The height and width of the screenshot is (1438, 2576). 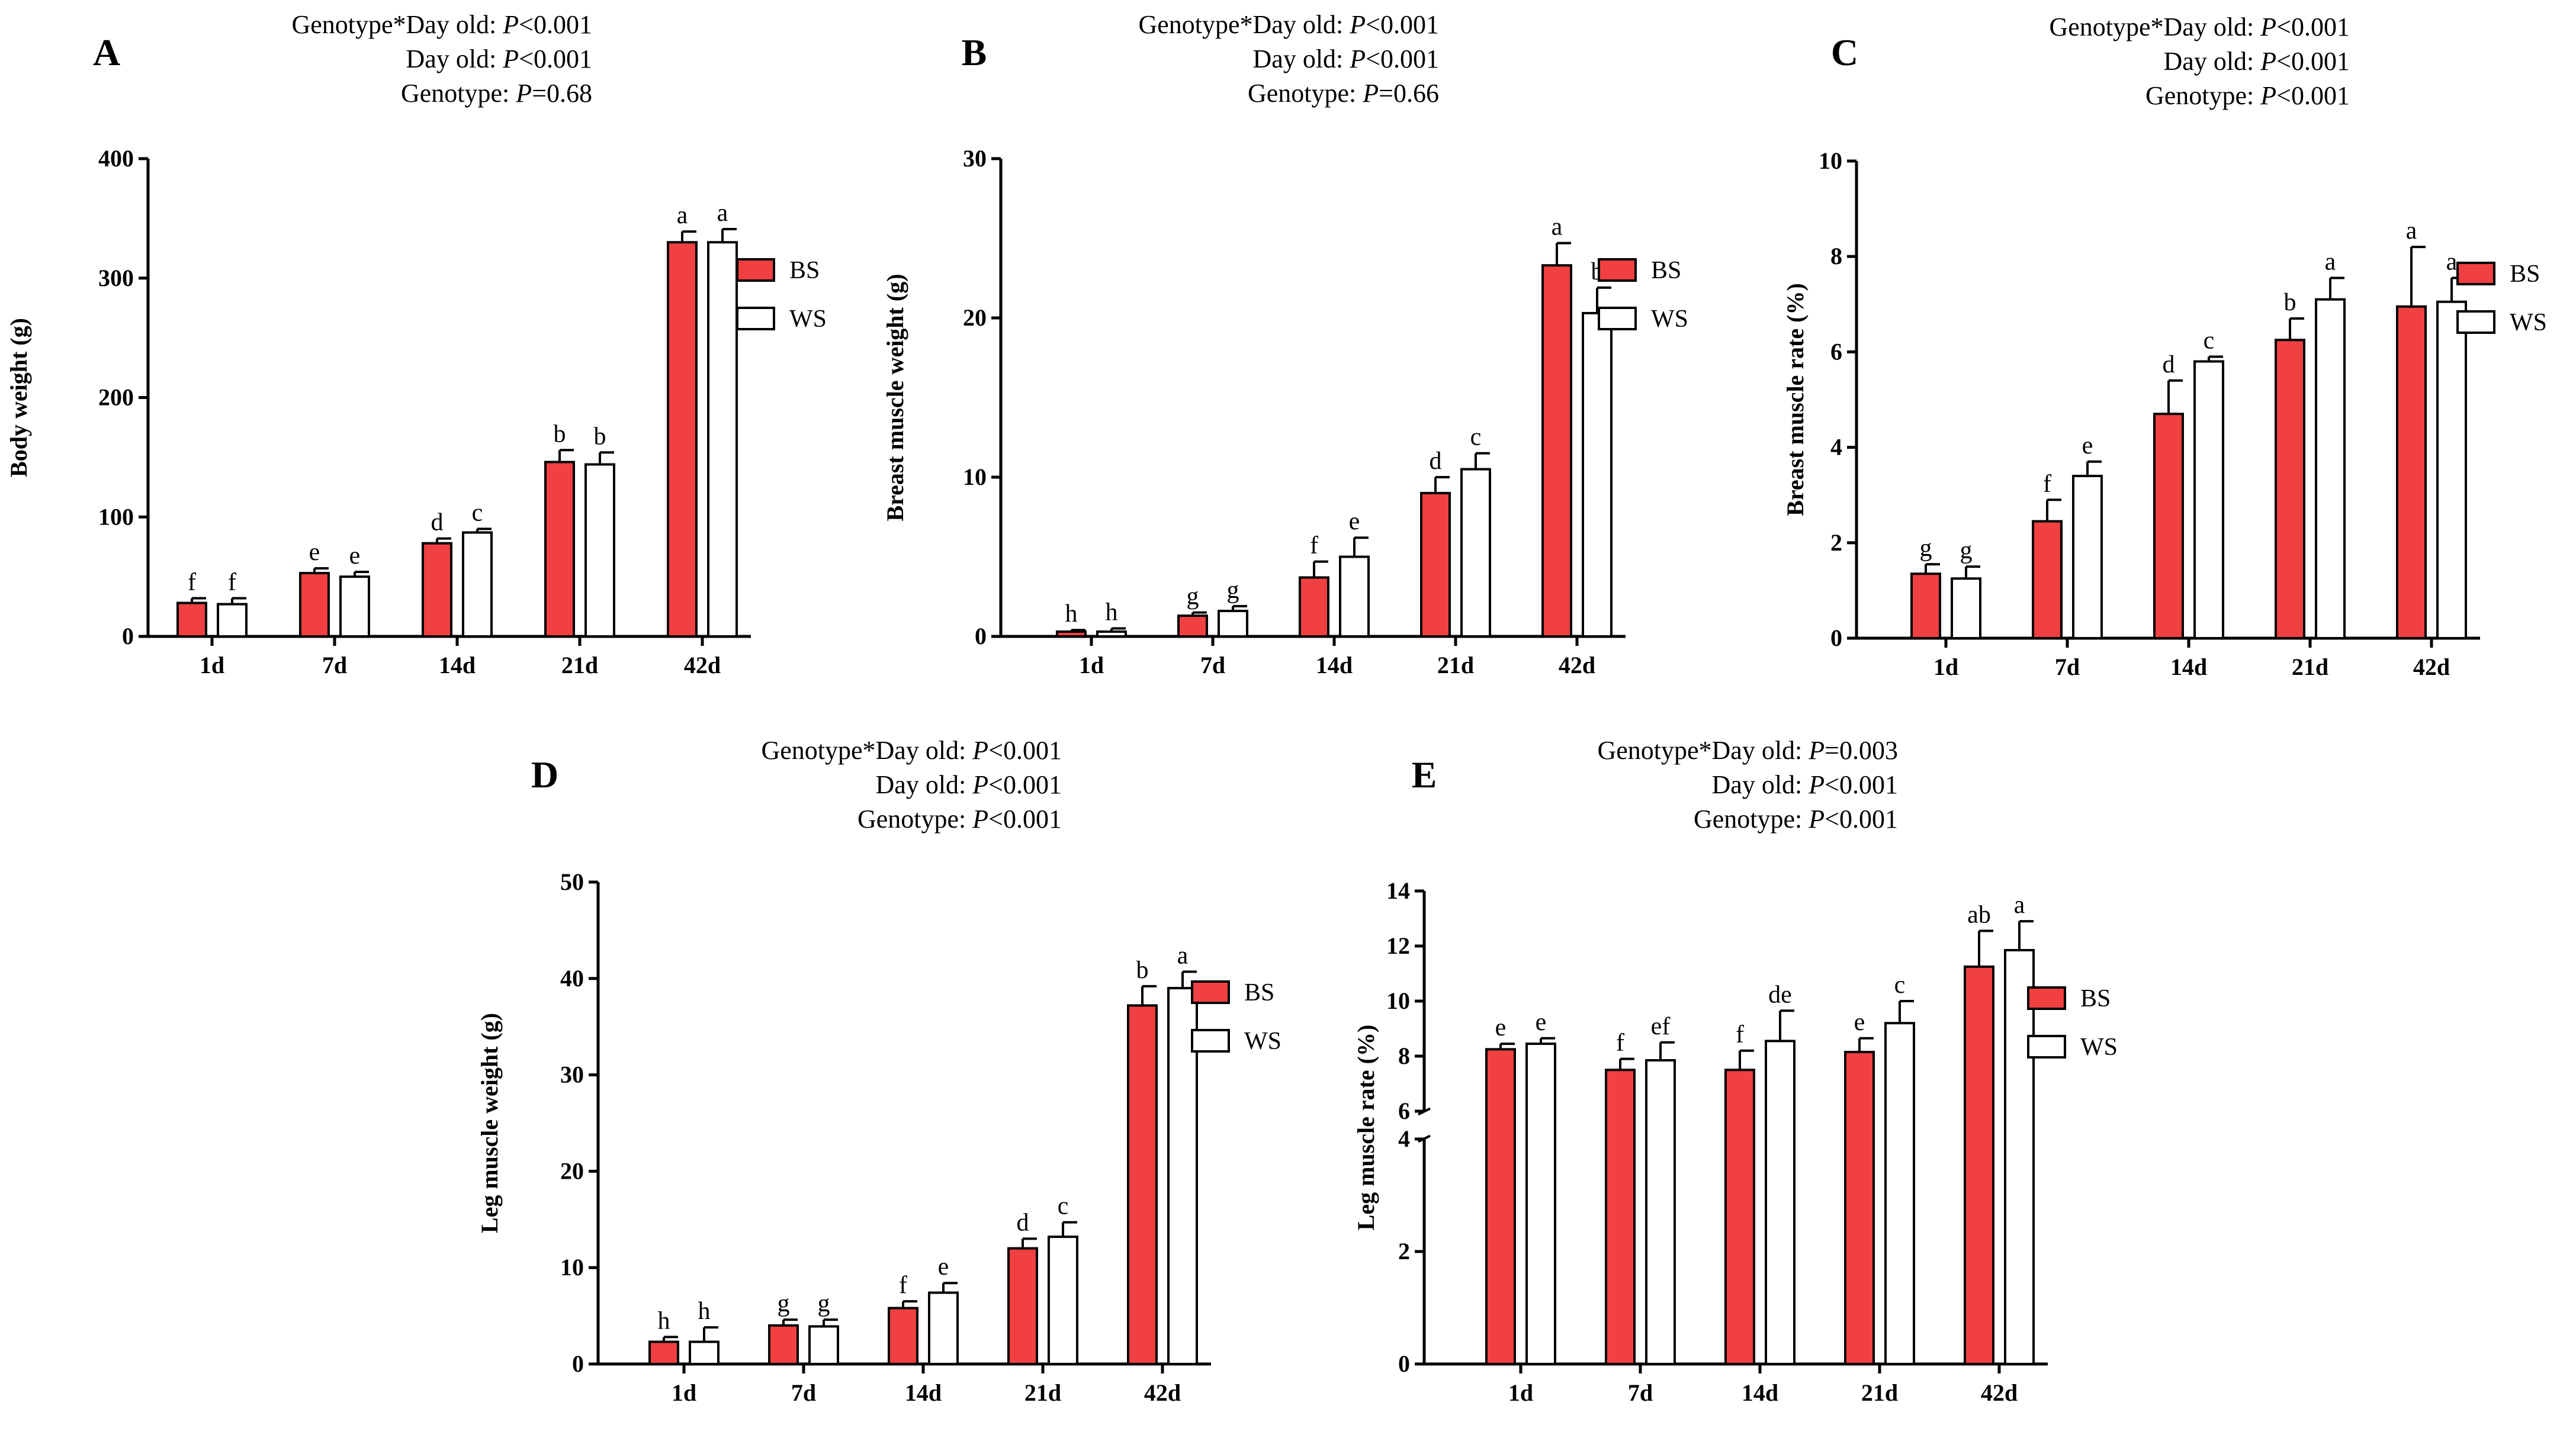 What do you see at coordinates (1661, 1026) in the screenshot?
I see `significance-letter: ef` at bounding box center [1661, 1026].